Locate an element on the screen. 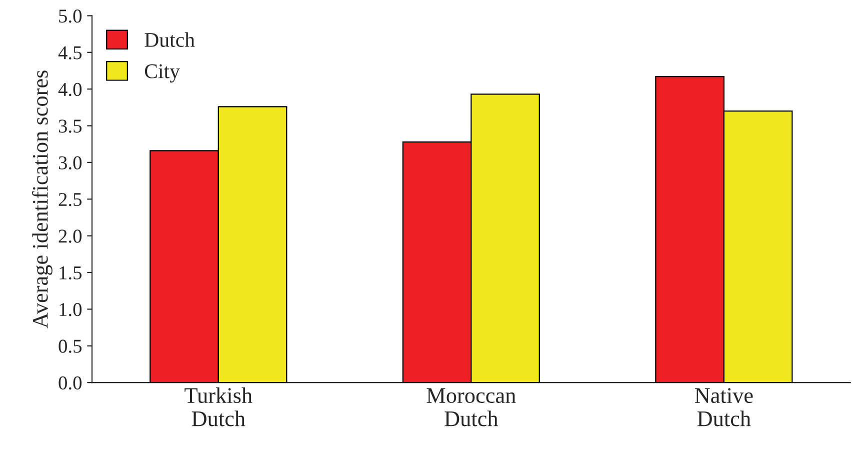  y-tick-label: 4.5 is located at coordinates (70, 53).